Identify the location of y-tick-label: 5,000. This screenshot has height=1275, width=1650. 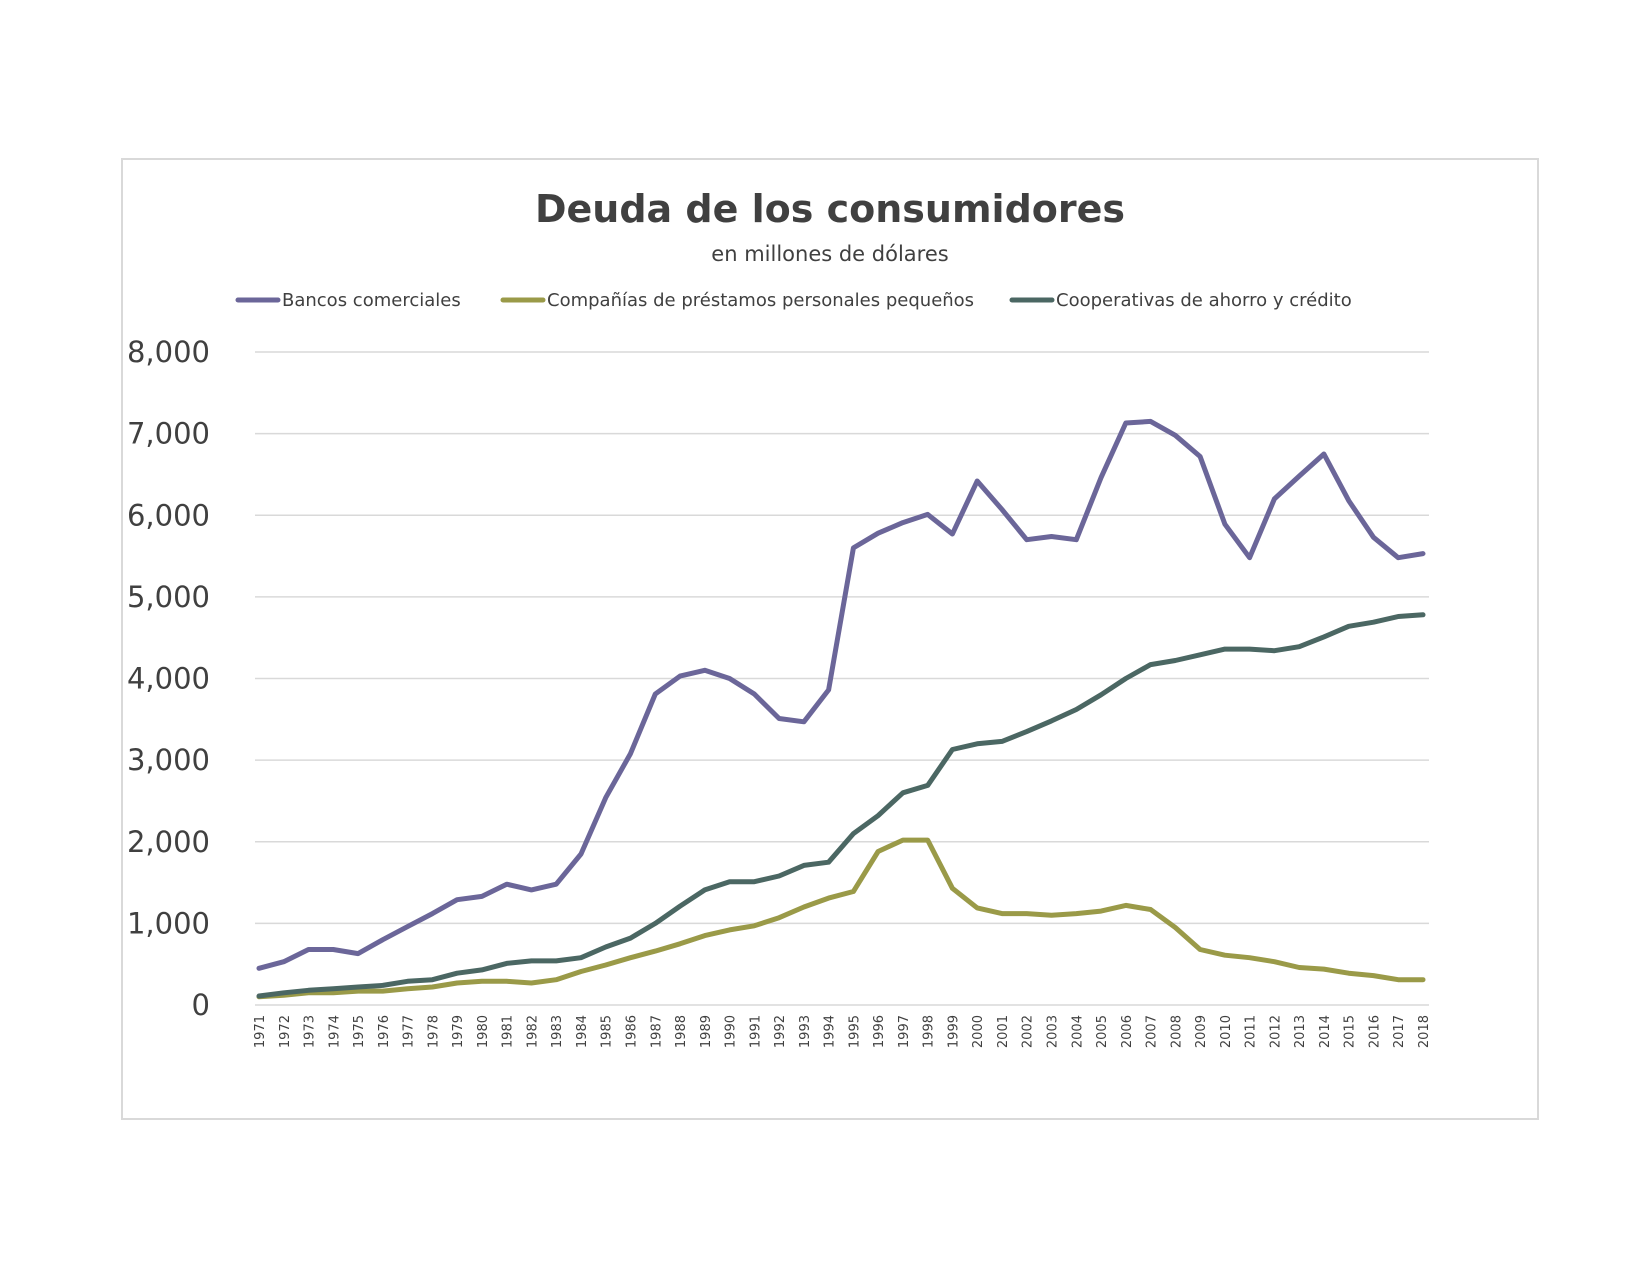
(168, 597).